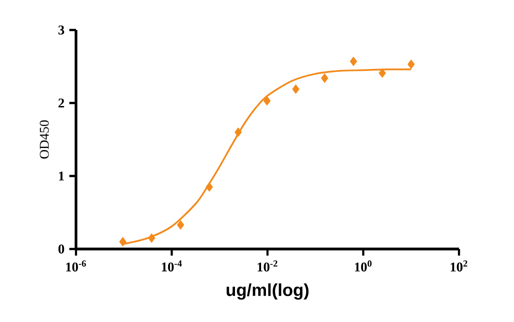  I want to click on x-tick-label: 10$^{0}$, so click(363, 266).